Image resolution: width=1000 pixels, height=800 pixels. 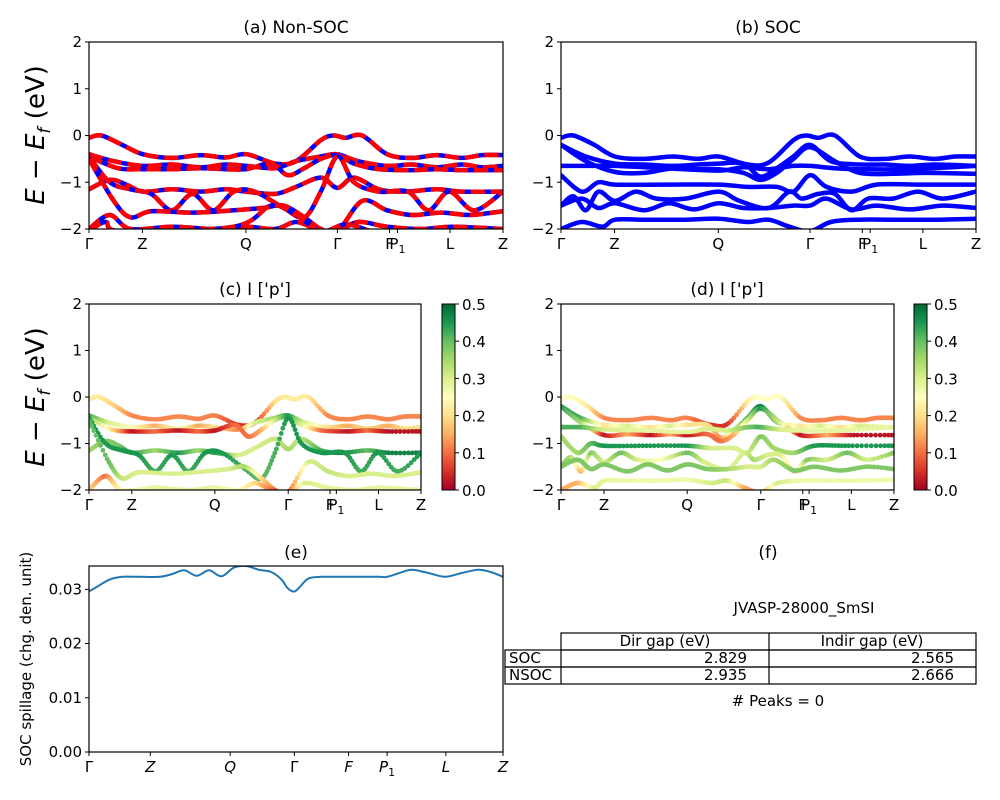 I want to click on panel-c-title: (c) I ['p'], so click(x=255, y=290).